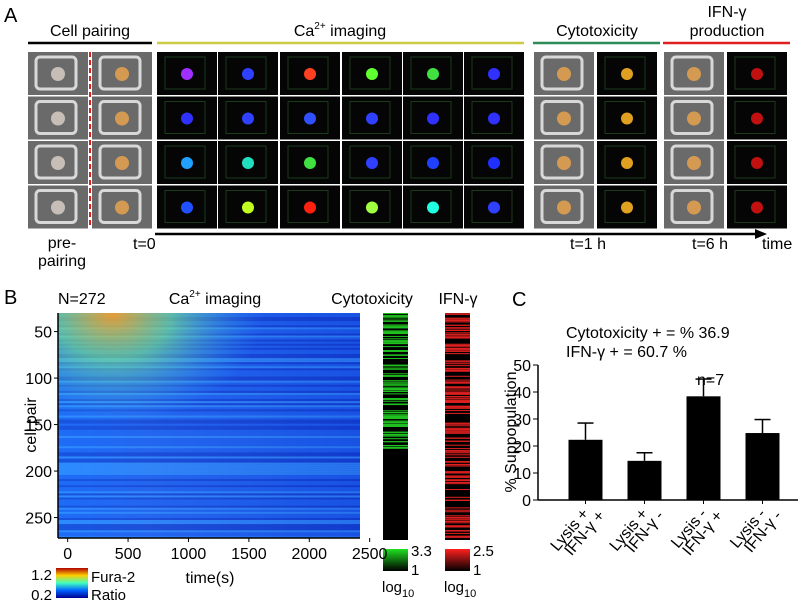 Image resolution: width=805 pixels, height=608 pixels. What do you see at coordinates (522, 474) in the screenshot?
I see `y-tick-label: 10` at bounding box center [522, 474].